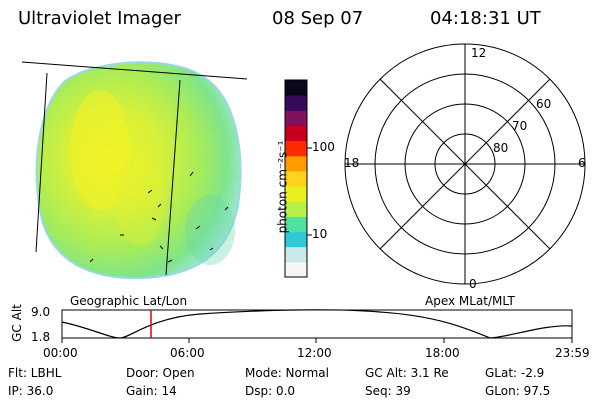 Image resolution: width=600 pixels, height=400 pixels. I want to click on filter-status: Flt: LBHL, so click(35, 373).